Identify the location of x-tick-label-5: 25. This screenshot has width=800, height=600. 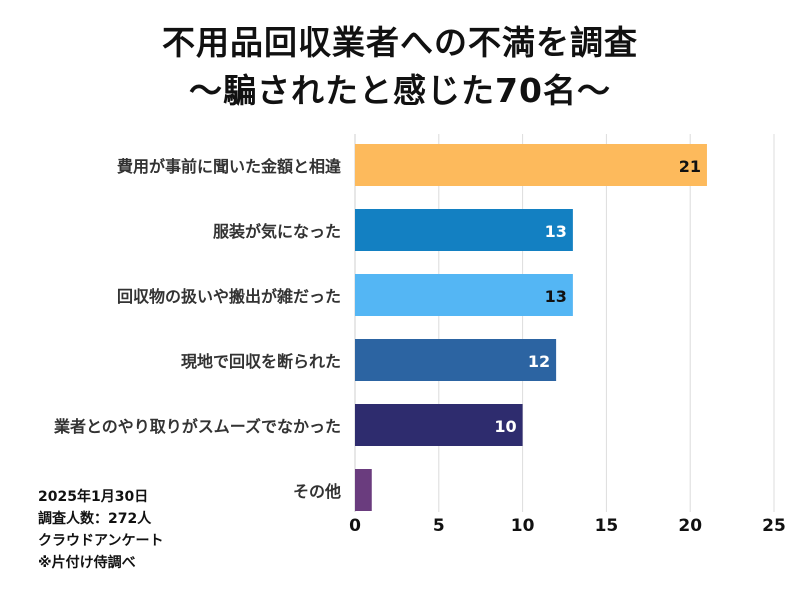
(774, 526).